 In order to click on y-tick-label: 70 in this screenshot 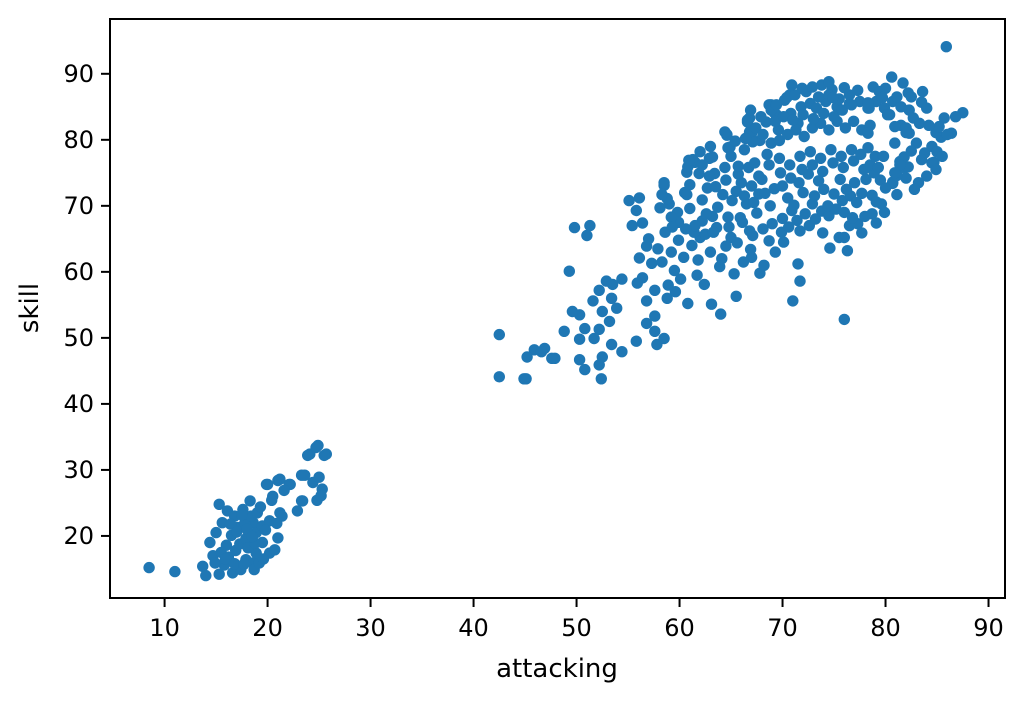, I will do `click(78, 206)`.